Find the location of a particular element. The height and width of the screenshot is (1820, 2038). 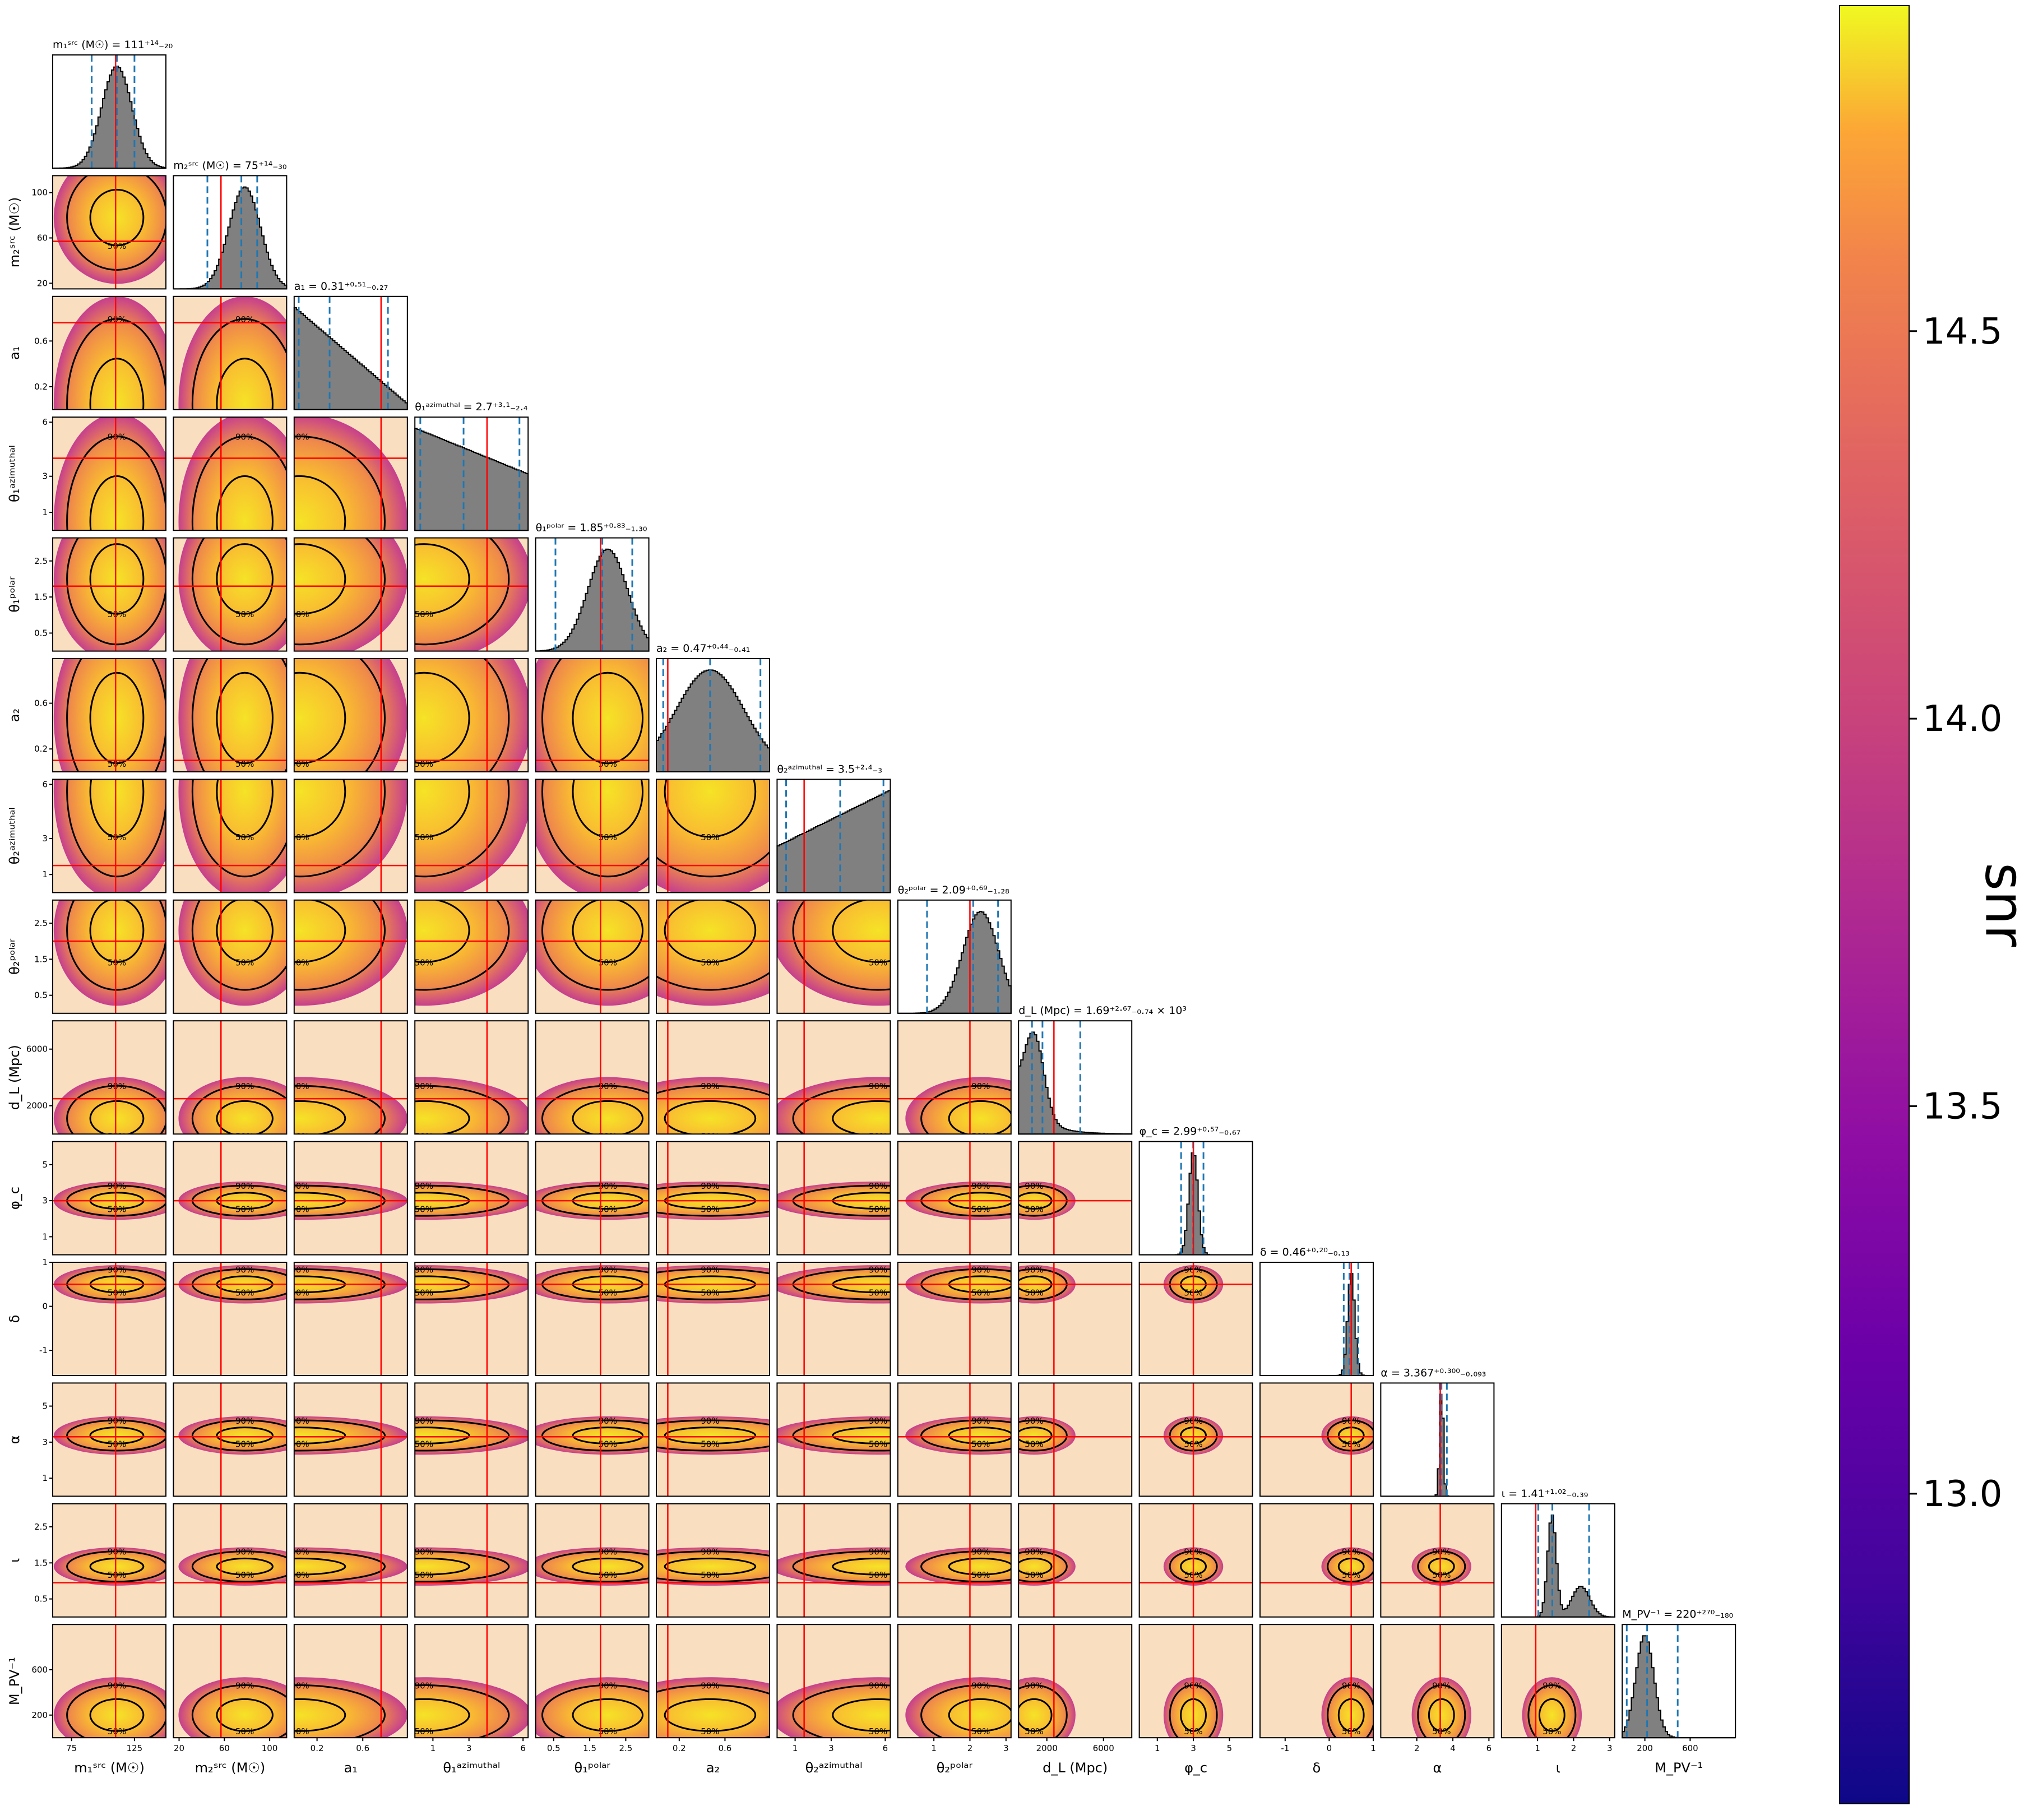

y-tick-label: 5 is located at coordinates (45, 1406).